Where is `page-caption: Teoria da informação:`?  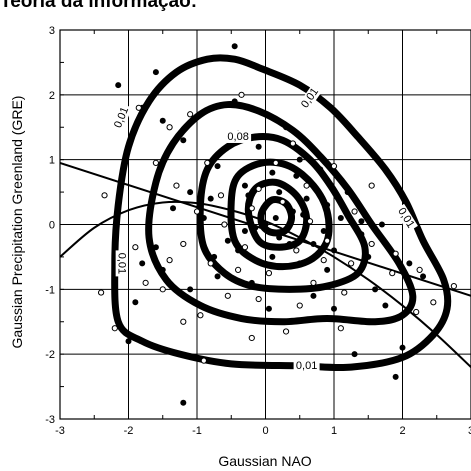 page-caption: Teoria da informação: is located at coordinates (99, 5).